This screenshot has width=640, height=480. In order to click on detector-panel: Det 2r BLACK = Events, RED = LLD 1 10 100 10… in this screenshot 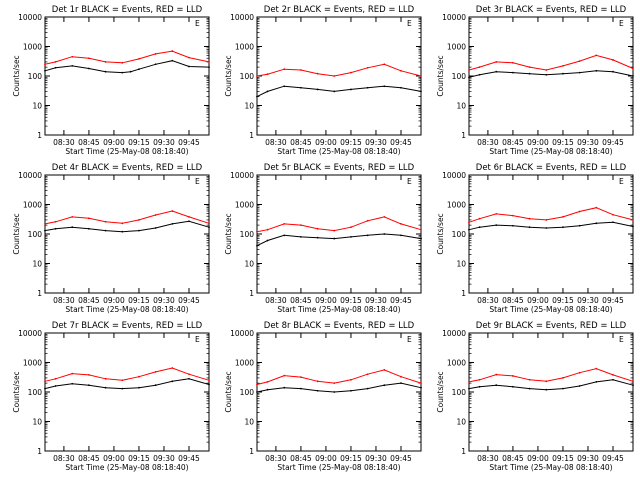, I will do `click(323, 80)`.